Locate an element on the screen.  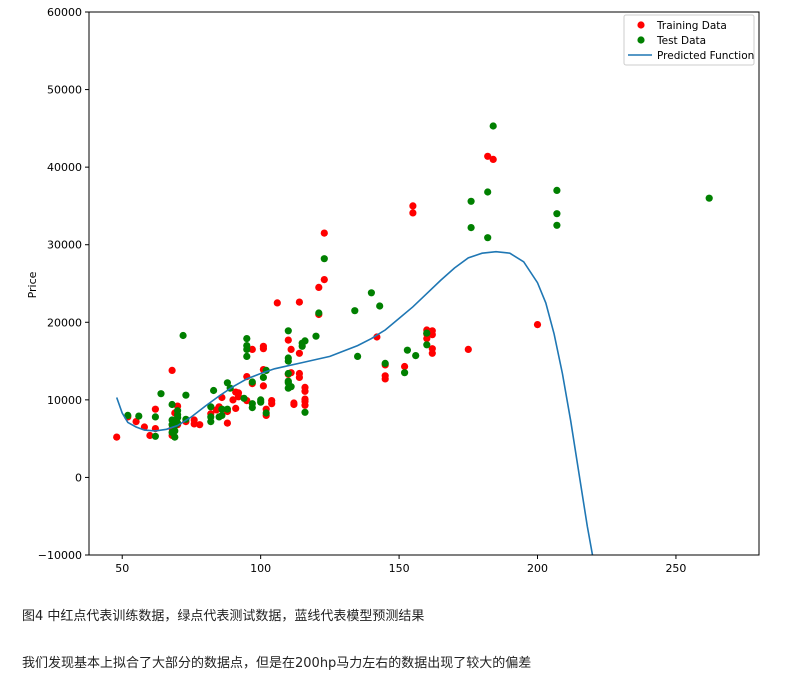
y-tick-label: 50000 is located at coordinates (64, 90).